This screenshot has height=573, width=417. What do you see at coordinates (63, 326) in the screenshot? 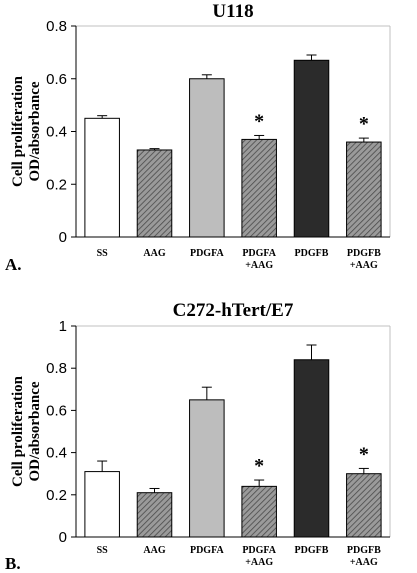
I see `y-tick-label: 1` at bounding box center [63, 326].